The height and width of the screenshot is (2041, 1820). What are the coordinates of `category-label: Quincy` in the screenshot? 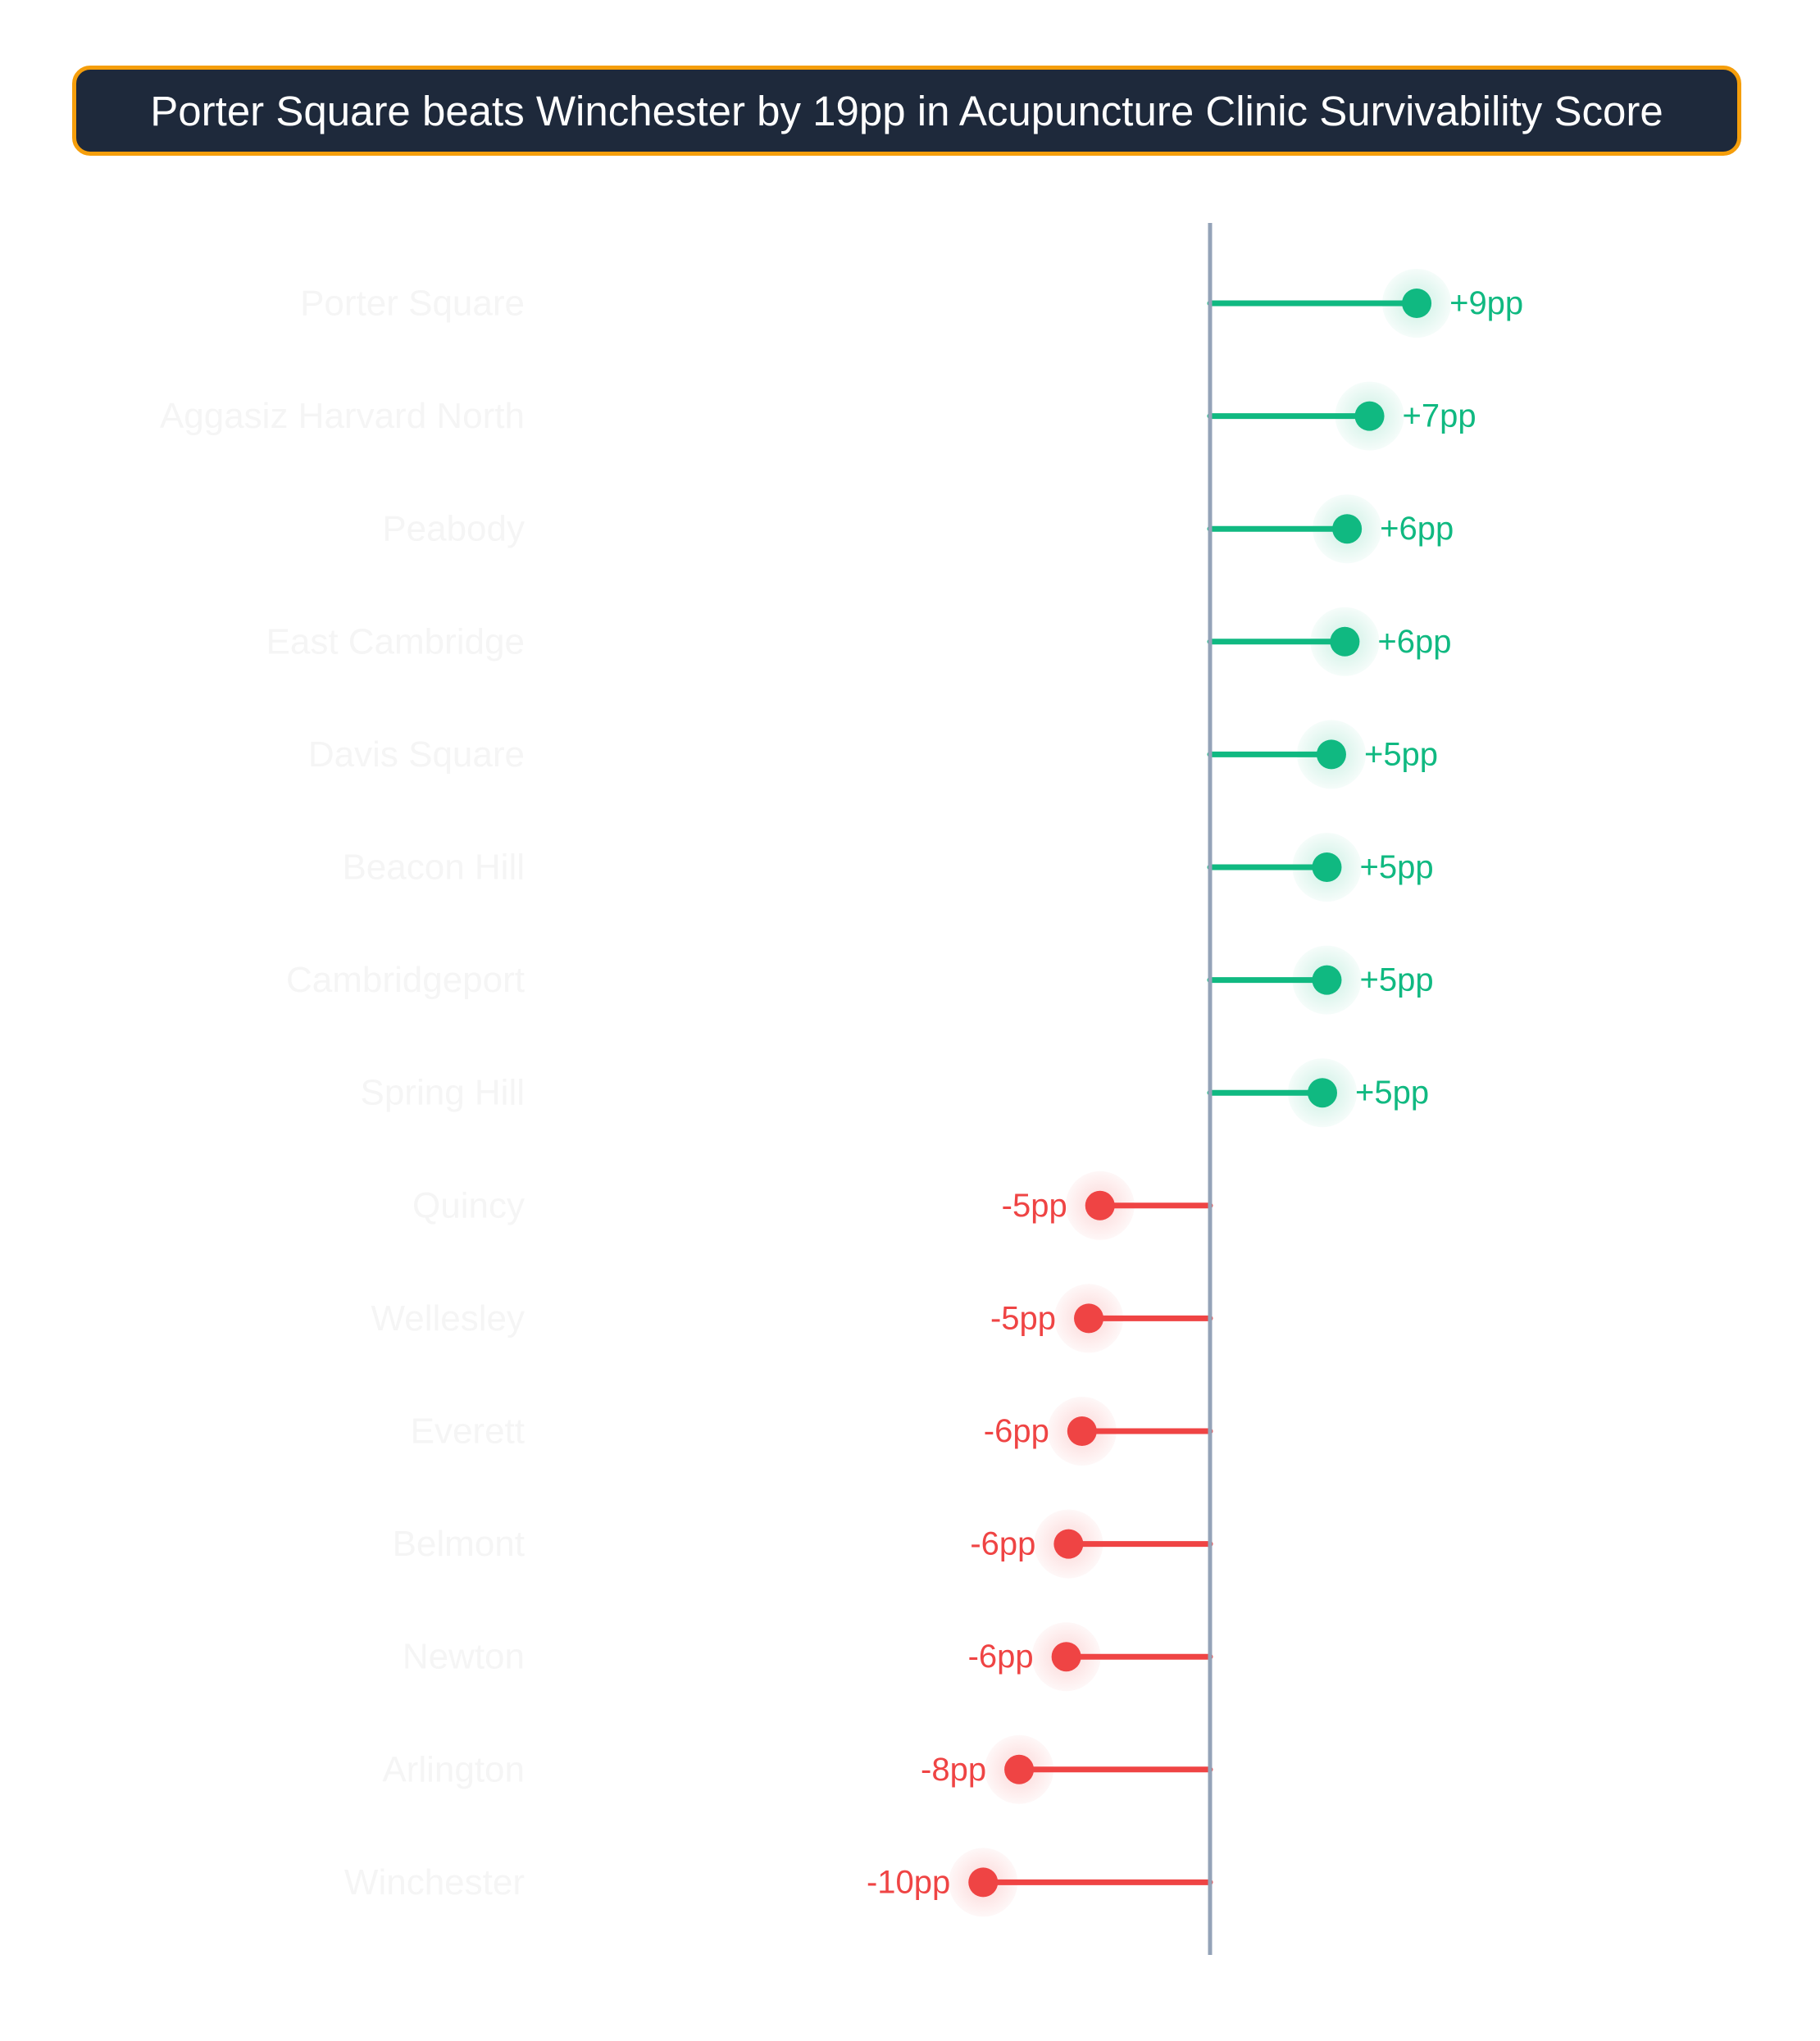 It's located at (468, 1205).